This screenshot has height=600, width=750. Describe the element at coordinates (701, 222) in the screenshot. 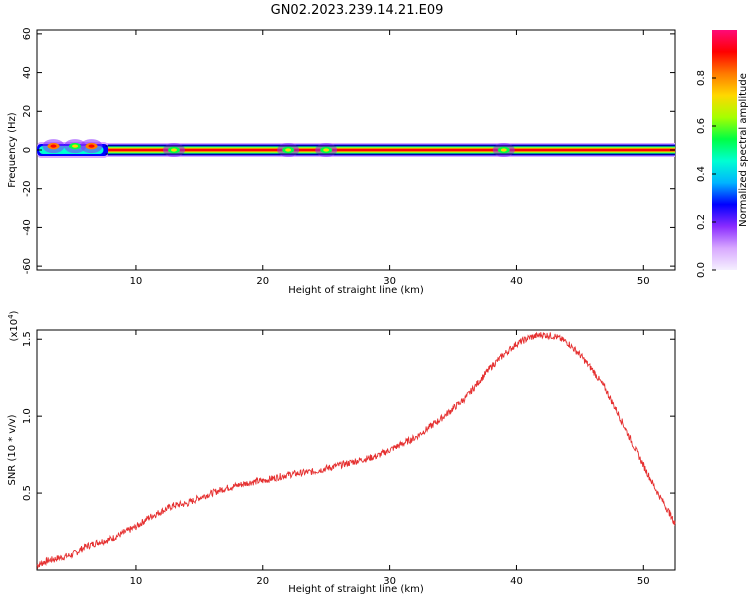

I see `colorbar-tick-label: 0.2` at that location.